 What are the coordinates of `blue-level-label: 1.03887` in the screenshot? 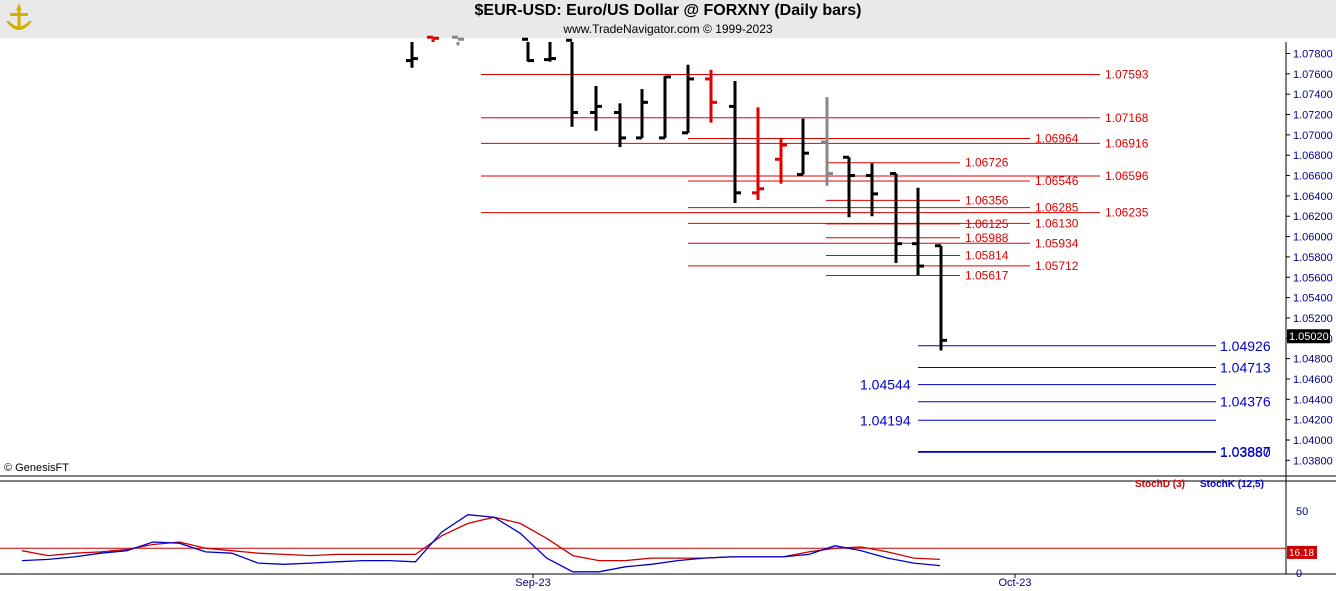 It's located at (1245, 451).